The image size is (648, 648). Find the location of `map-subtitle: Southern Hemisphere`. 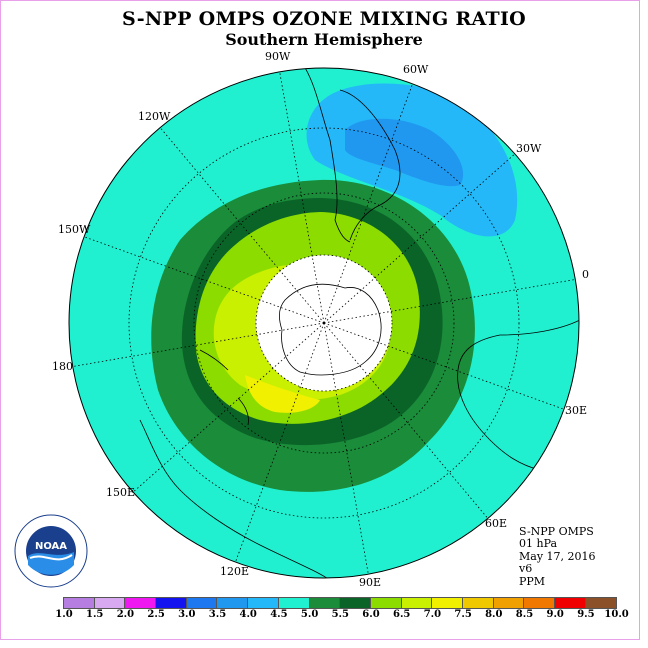

map-subtitle: Southern Hemisphere is located at coordinates (324, 39).